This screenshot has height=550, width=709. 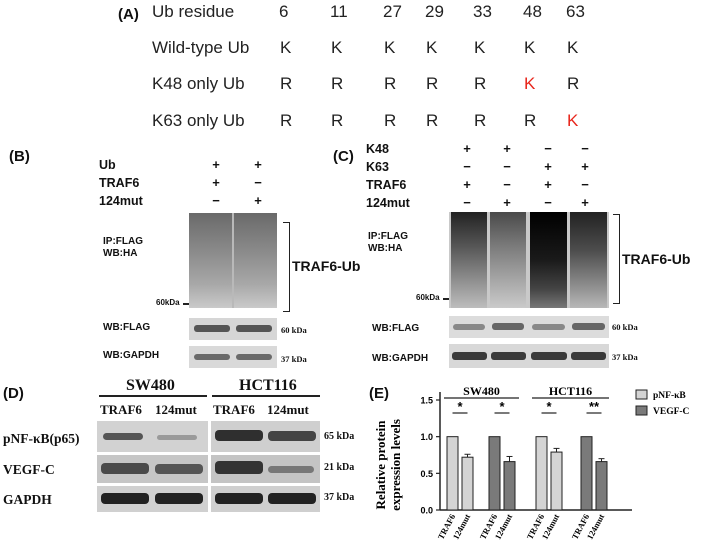 I want to click on ub-variant-name: Wild-type Ub, so click(x=201, y=47).